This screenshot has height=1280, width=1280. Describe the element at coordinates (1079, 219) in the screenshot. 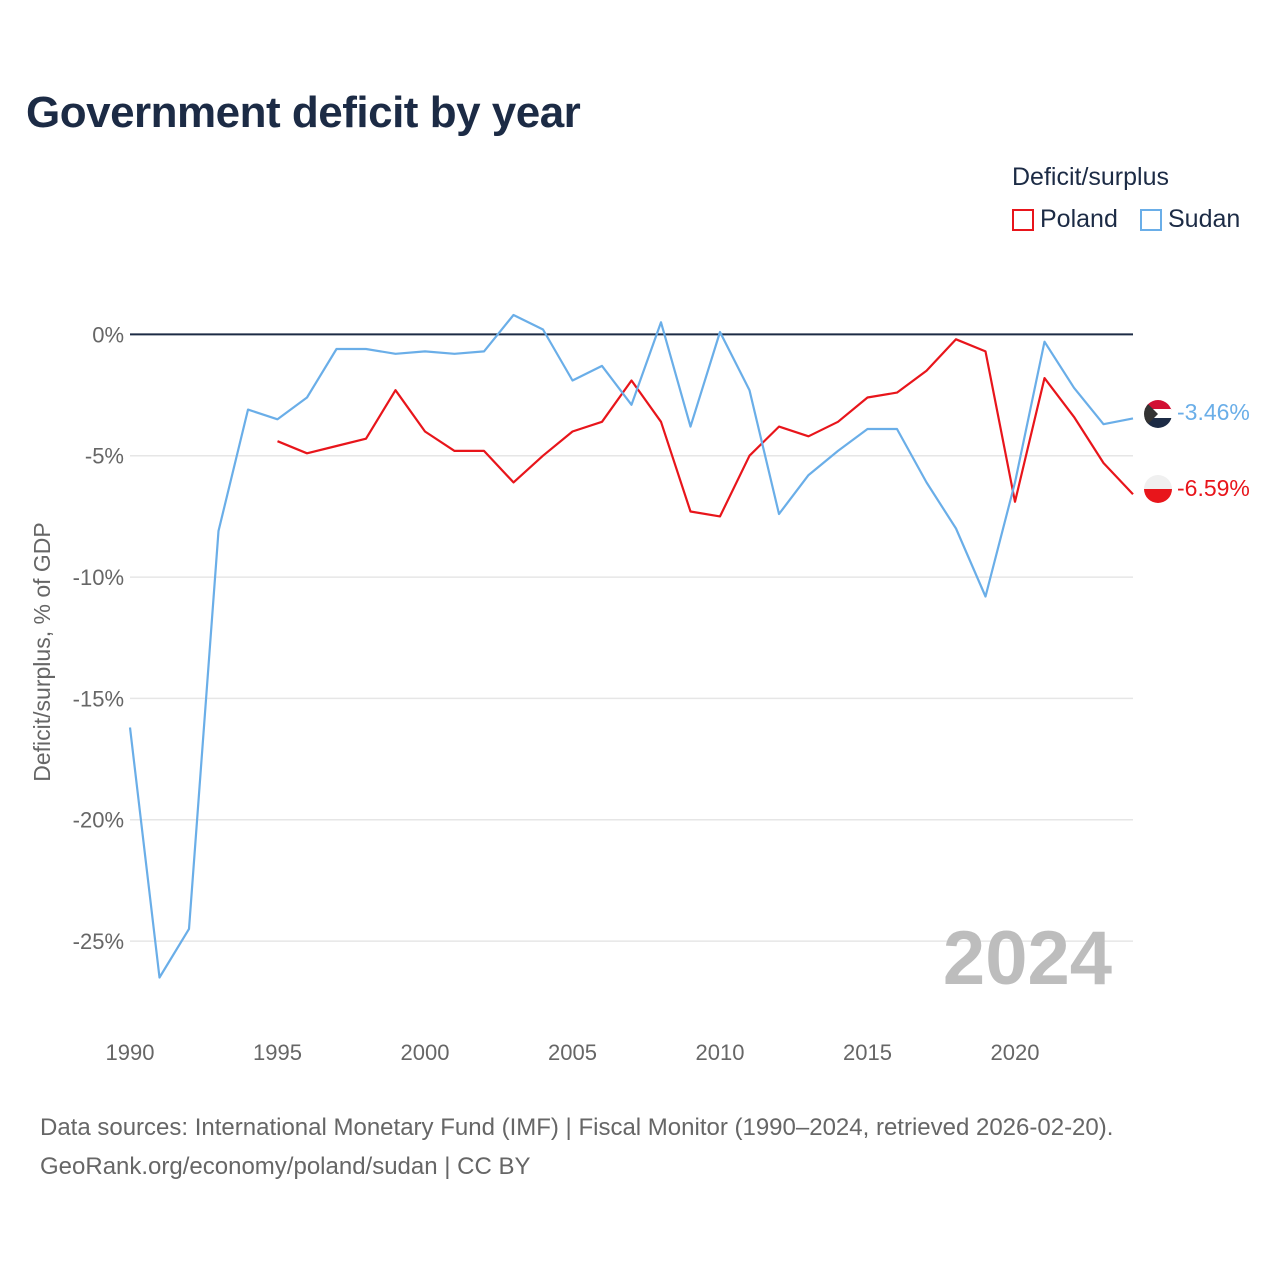

I see `legend-label-poland: Poland` at that location.